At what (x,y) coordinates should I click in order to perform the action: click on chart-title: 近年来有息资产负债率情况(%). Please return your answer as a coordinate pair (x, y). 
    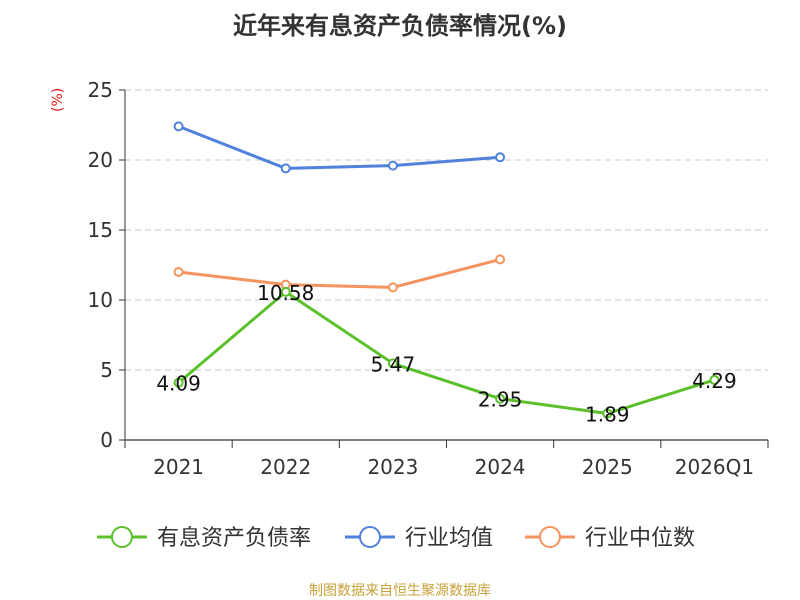
    Looking at the image, I should click on (400, 26).